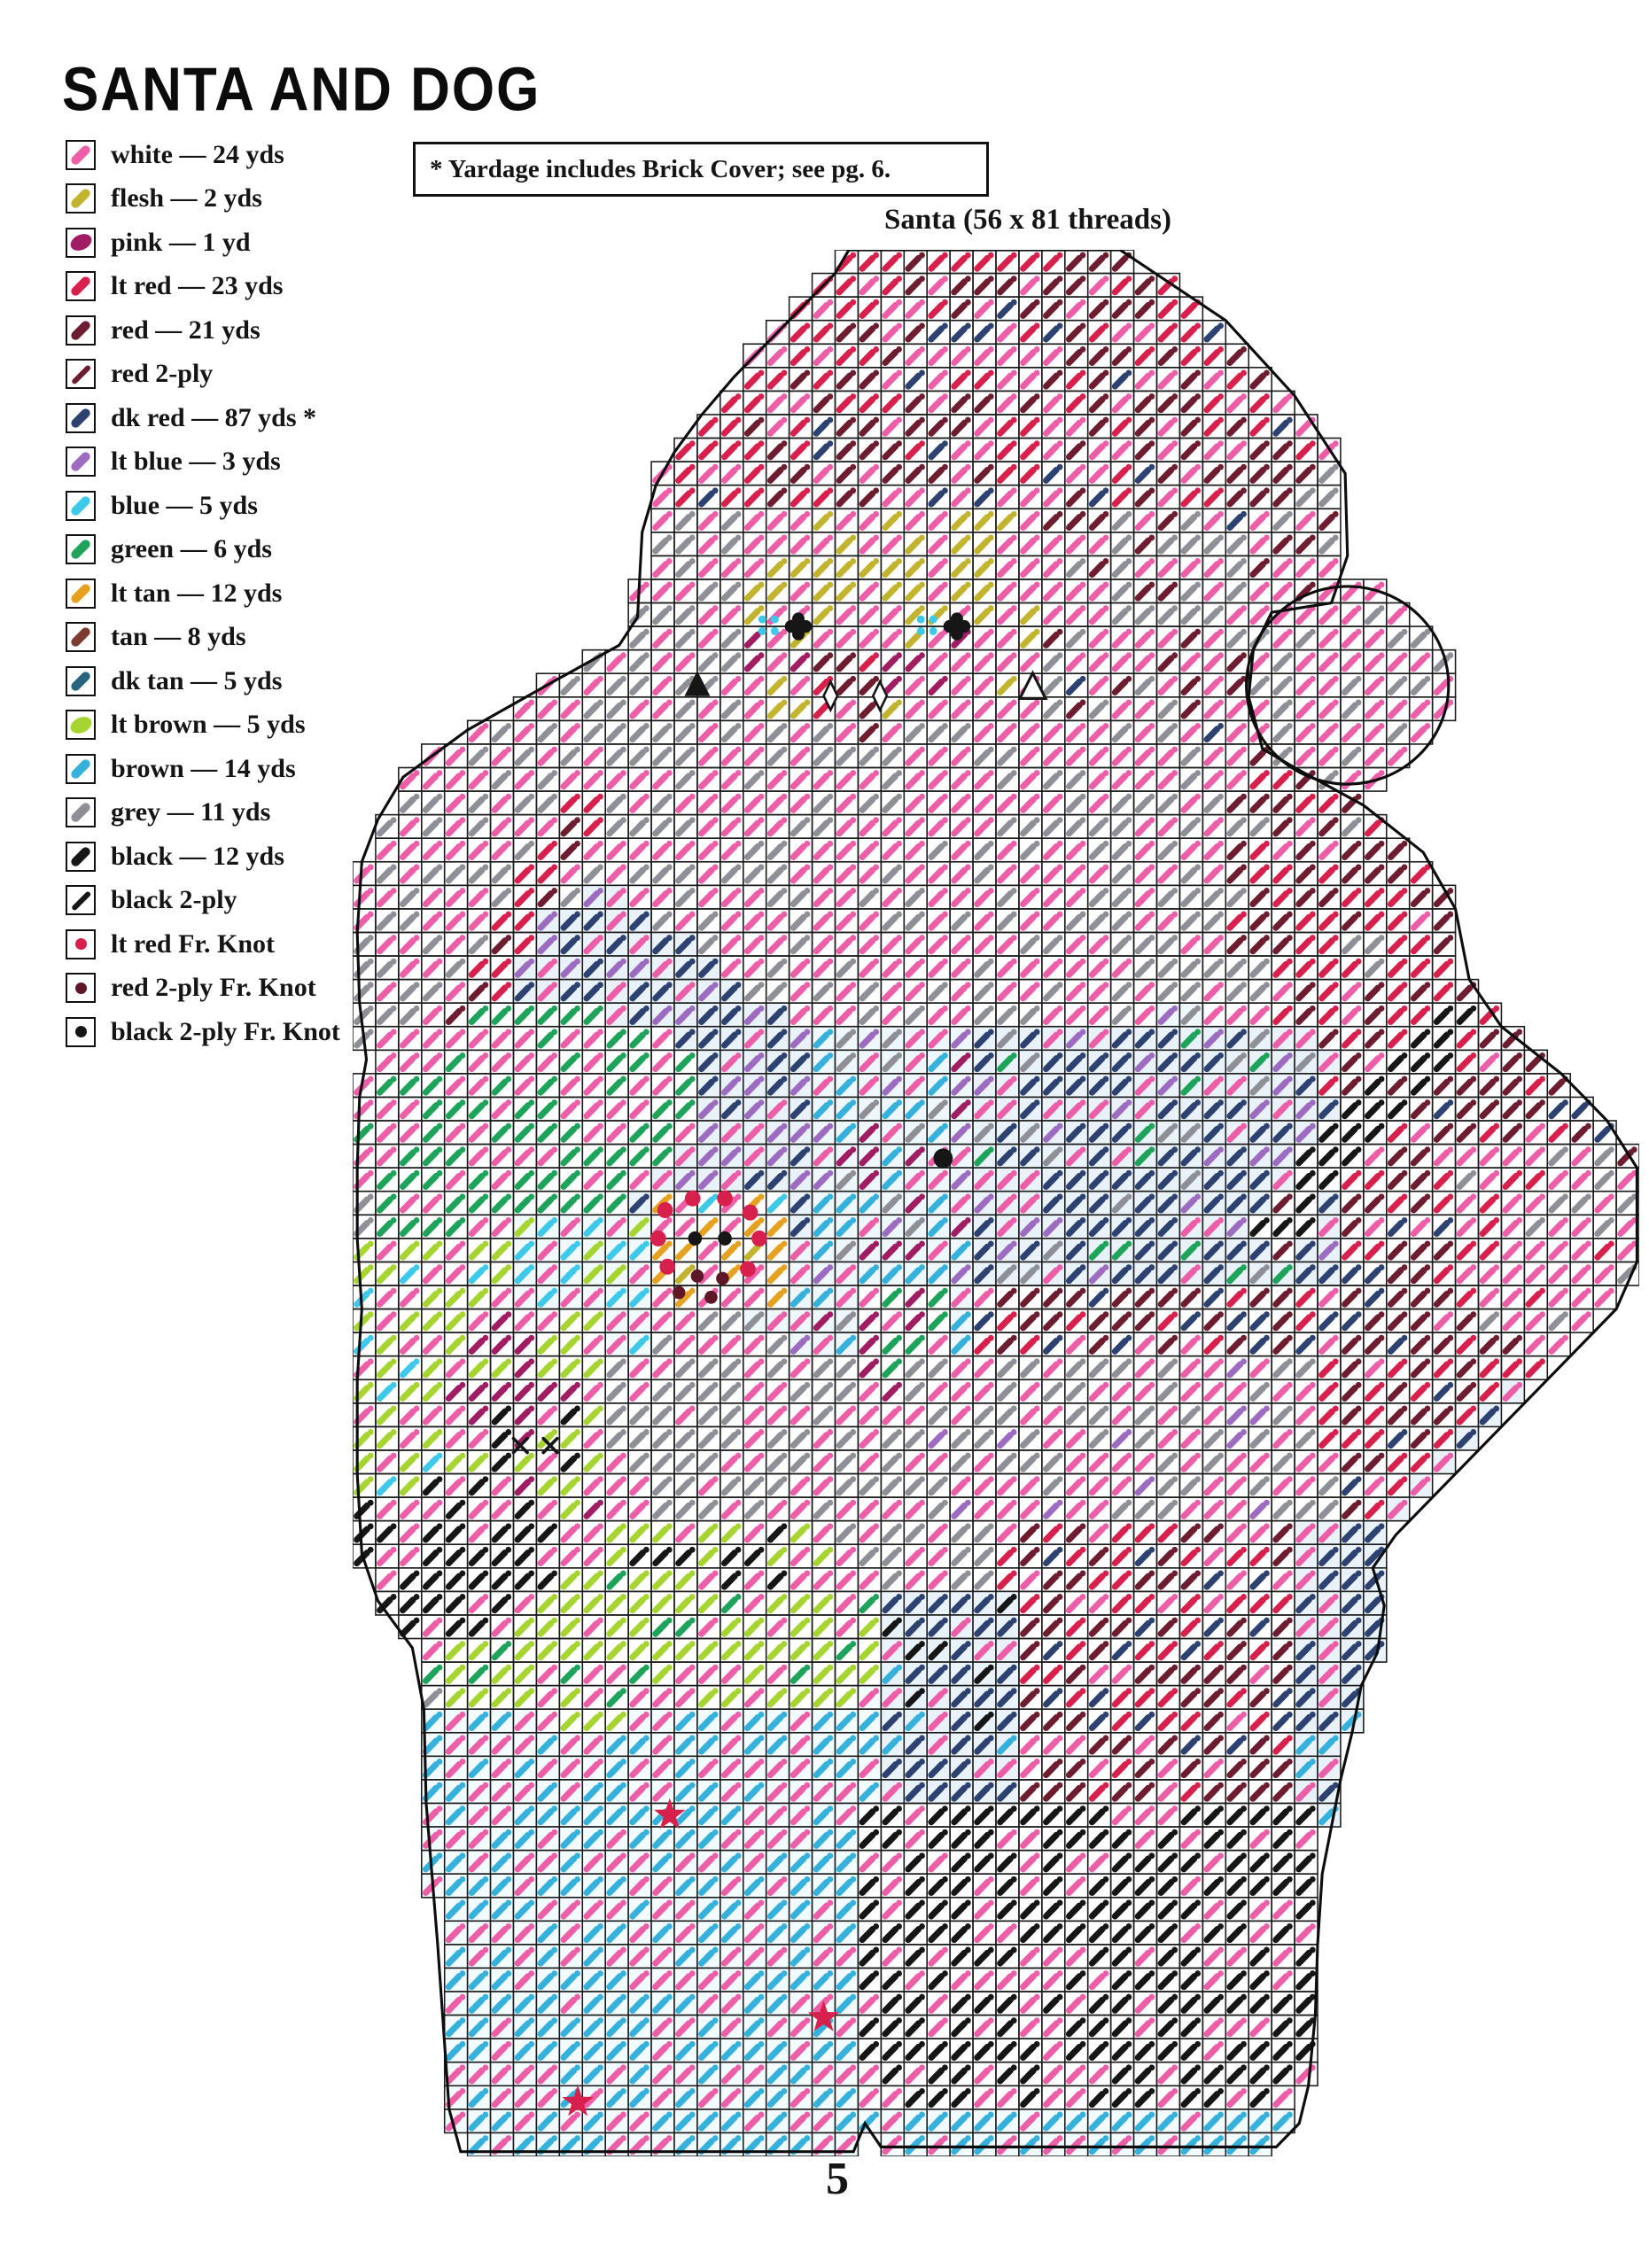  I want to click on legend-label: flesh — 2 yds, so click(186, 198).